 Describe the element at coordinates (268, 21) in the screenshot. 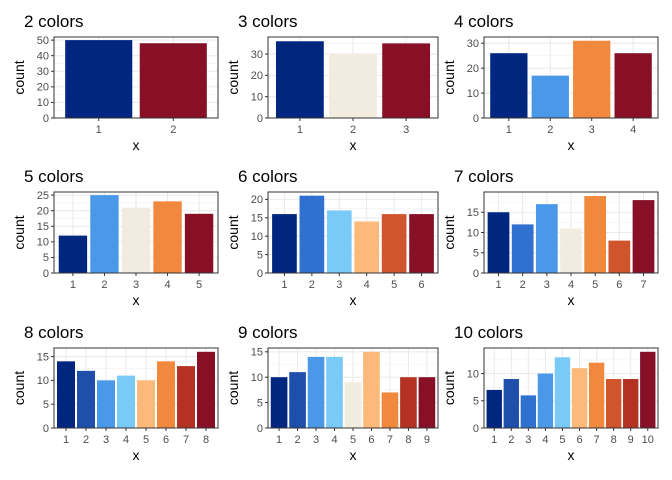

I see `panel-title: 3 colors` at that location.